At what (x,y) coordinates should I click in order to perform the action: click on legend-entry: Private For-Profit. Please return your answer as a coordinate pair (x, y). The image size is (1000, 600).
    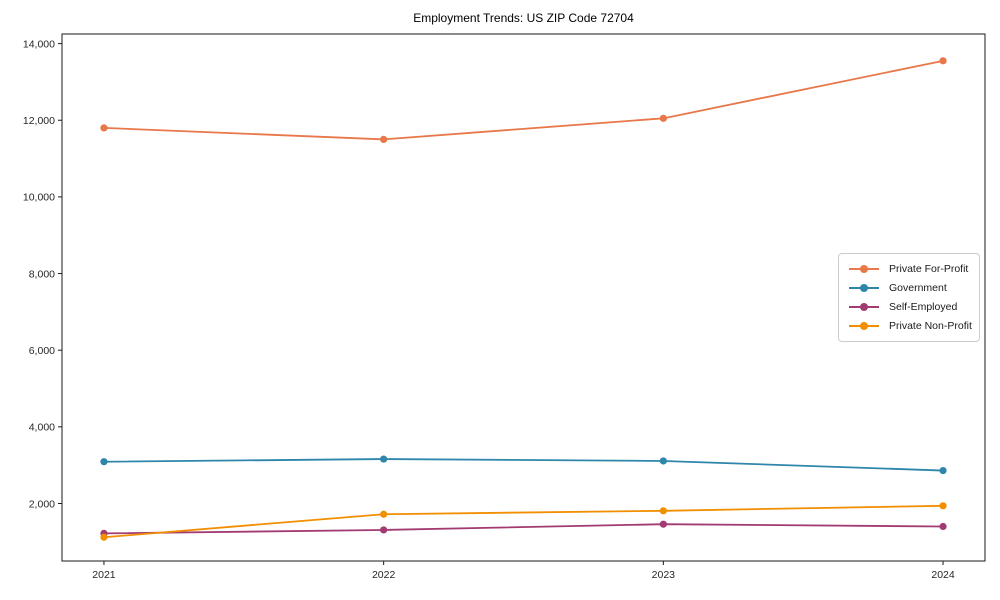
    Looking at the image, I should click on (909, 269).